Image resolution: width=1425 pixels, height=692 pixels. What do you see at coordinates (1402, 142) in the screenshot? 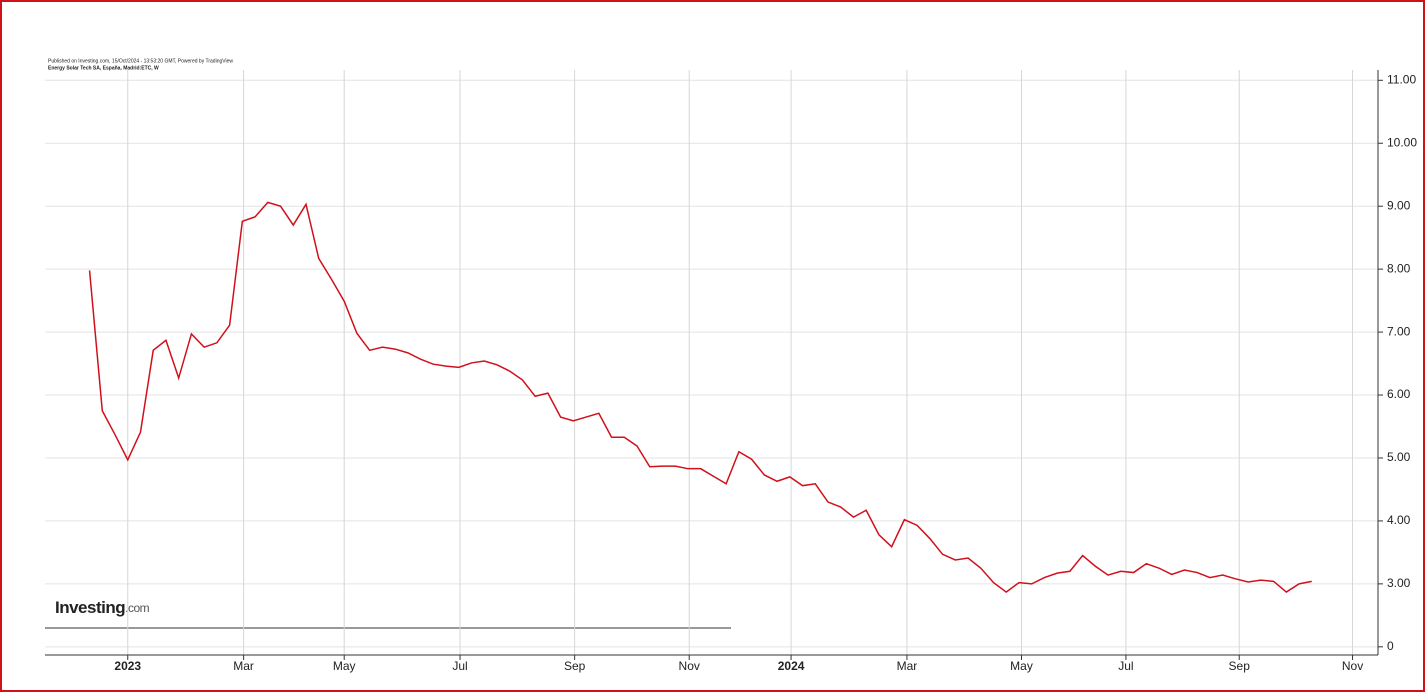
I see `y-tick-label: 10.00` at bounding box center [1402, 142].